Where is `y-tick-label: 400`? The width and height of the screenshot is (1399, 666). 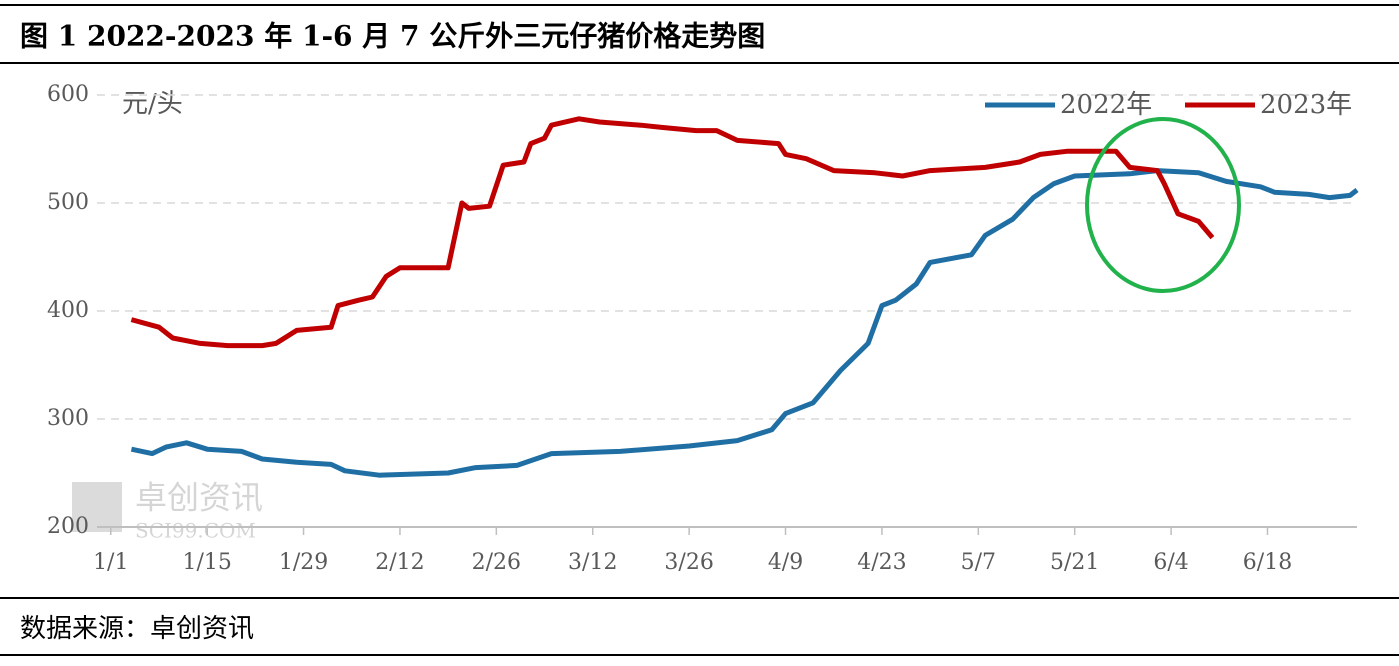
y-tick-label: 400 is located at coordinates (68, 310).